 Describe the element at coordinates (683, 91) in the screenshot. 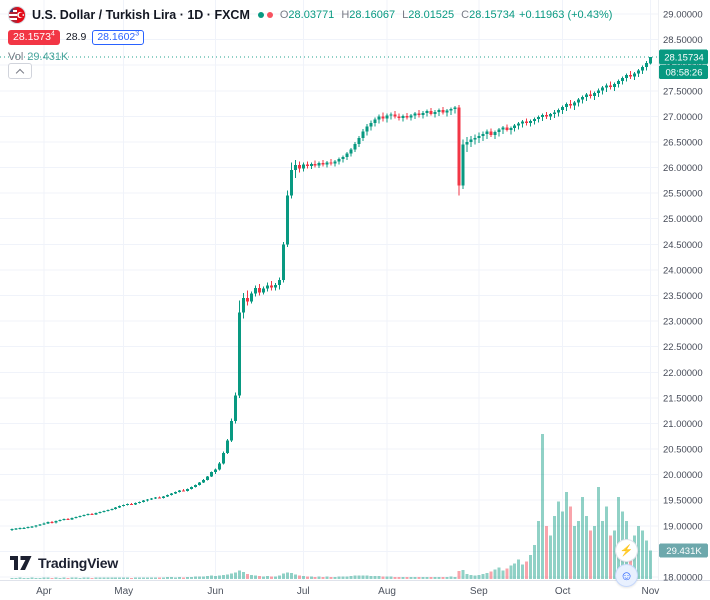

I see `price-tick-label: 27.50000` at that location.